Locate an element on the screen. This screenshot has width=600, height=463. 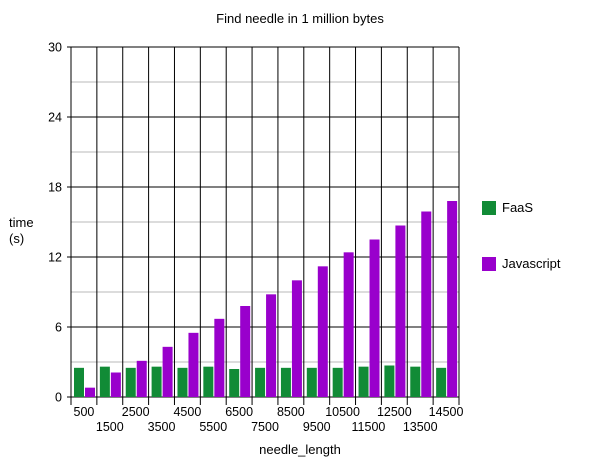
y-axis-label-line-2: (s) is located at coordinates (17, 238).